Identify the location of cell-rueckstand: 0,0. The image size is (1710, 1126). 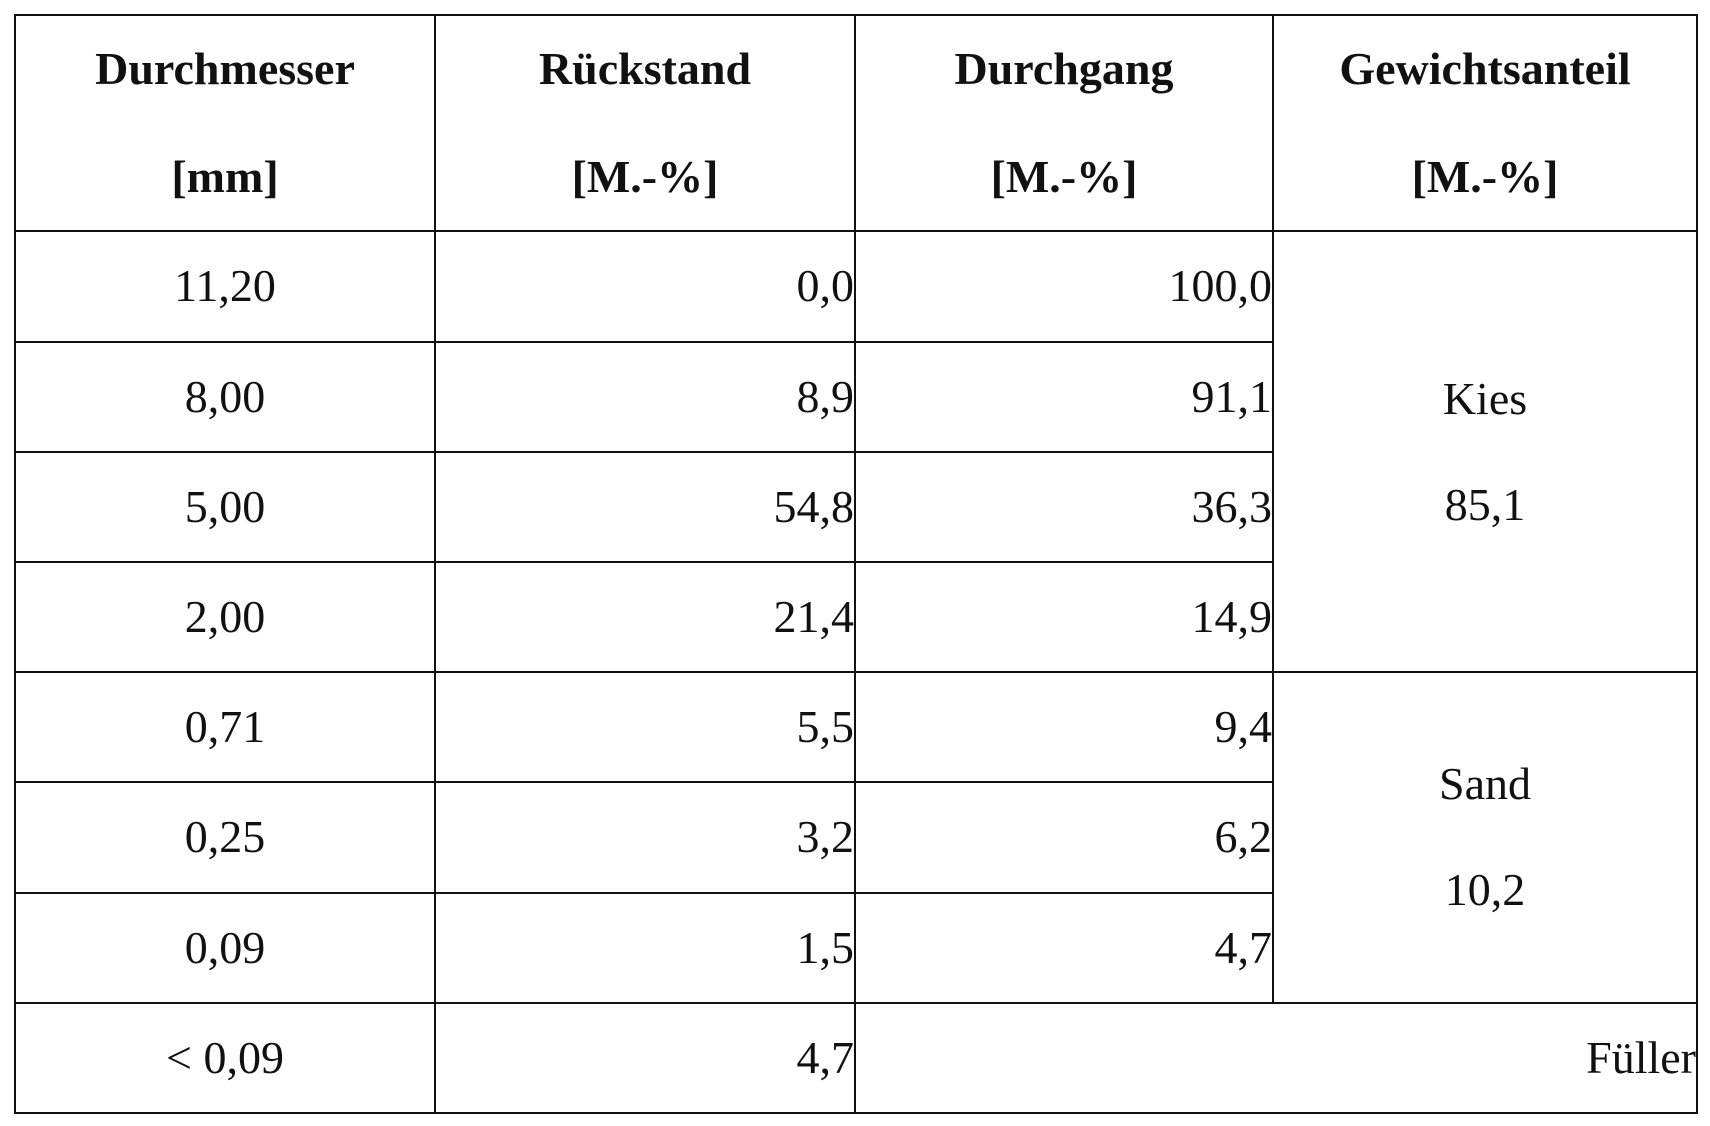
(645, 286).